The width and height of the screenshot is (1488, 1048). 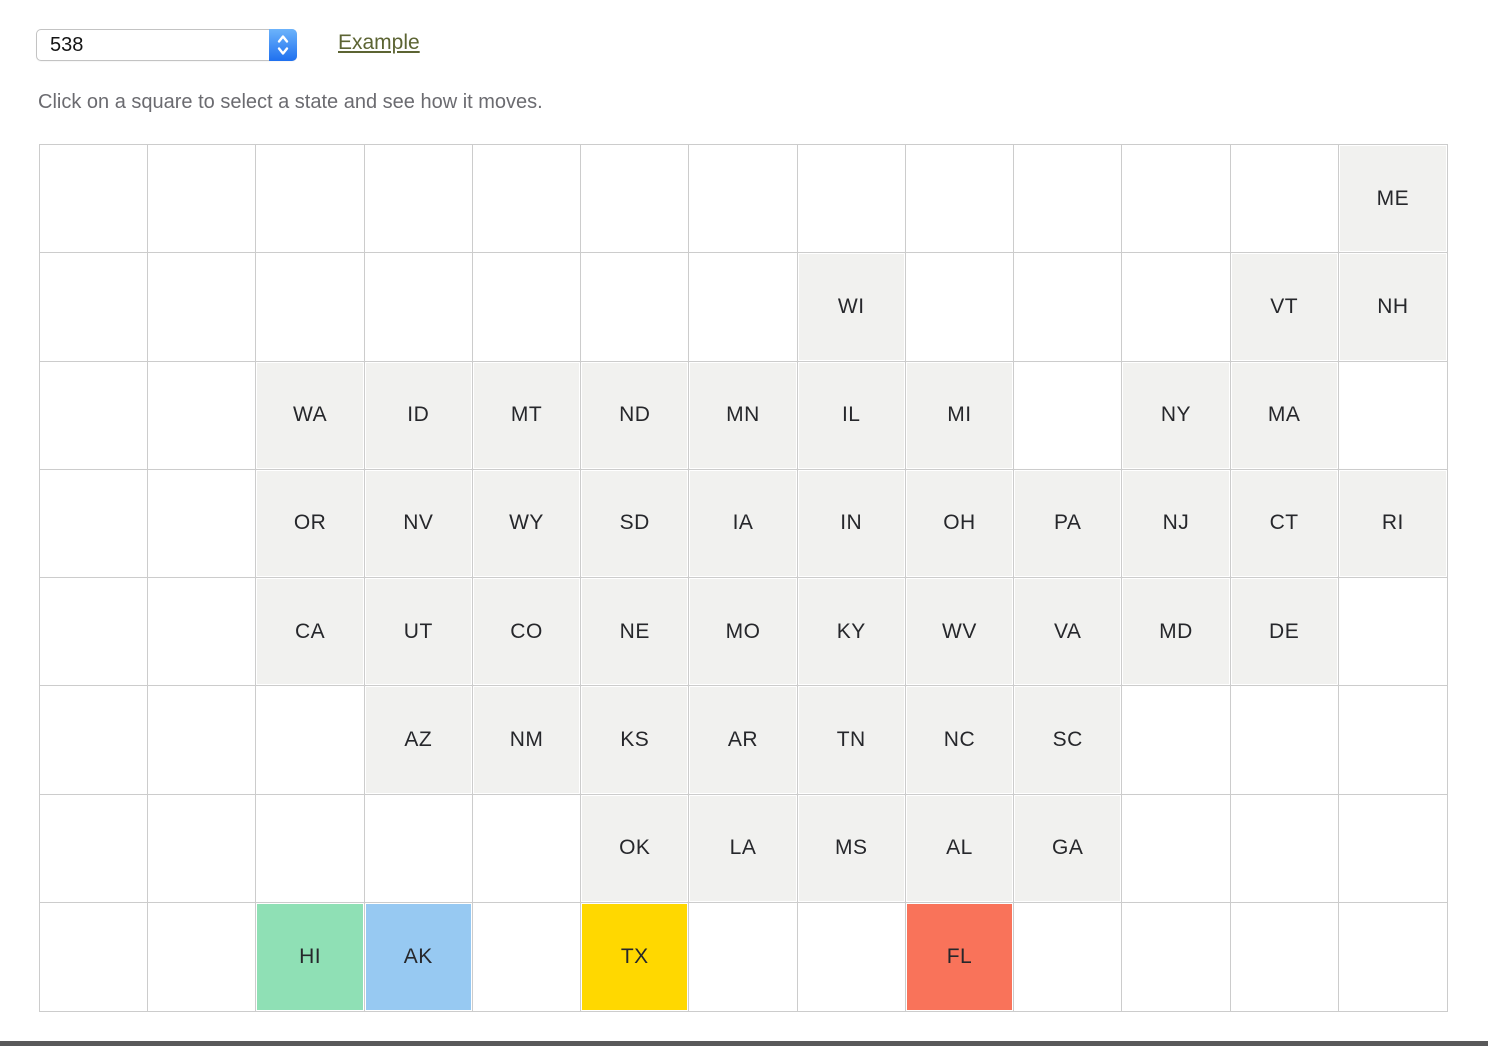 I want to click on state-tile-md: MD, so click(x=1176, y=632).